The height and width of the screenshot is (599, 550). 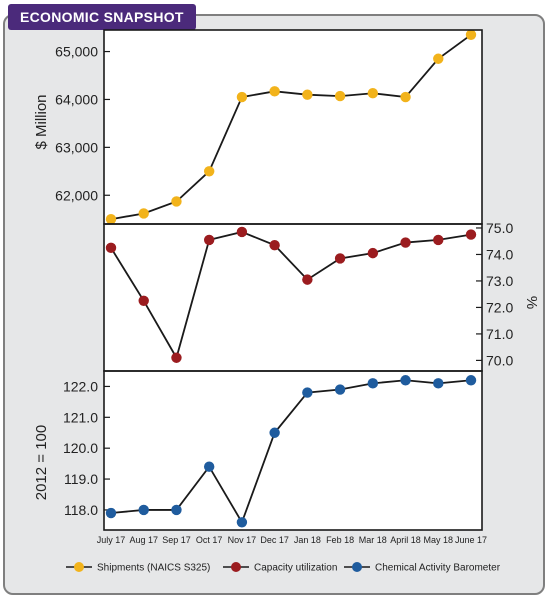 I want to click on x-tick-label: Feb 18, so click(x=340, y=540).